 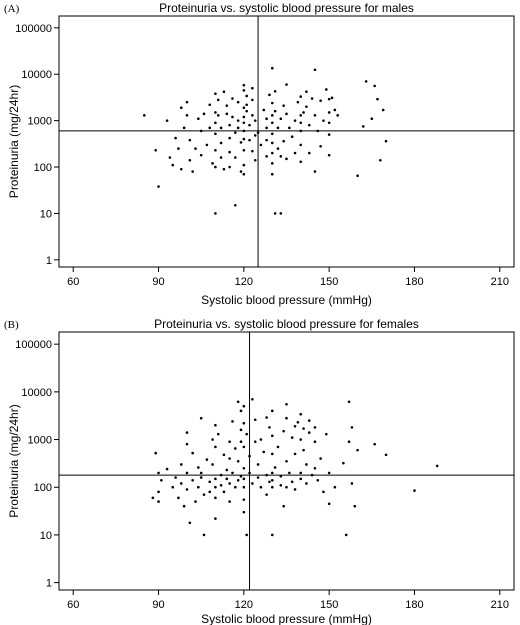 I want to click on x-tick-label: 90, so click(x=158, y=282).